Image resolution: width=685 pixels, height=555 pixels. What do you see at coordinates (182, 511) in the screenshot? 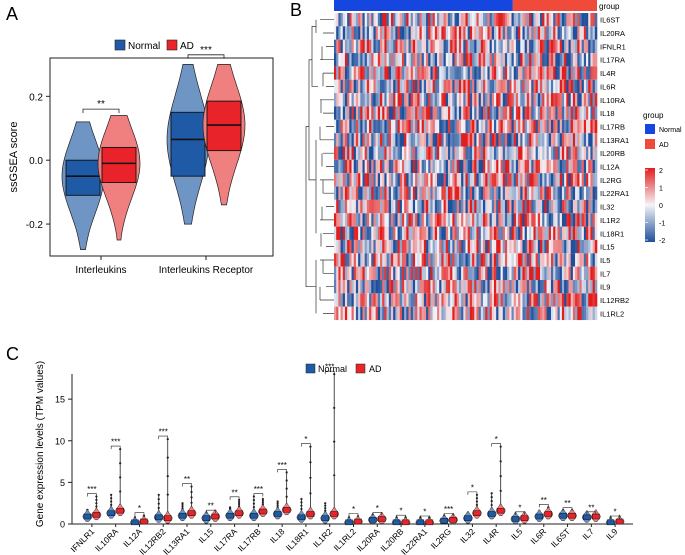
I see `gene-violin-normal` at bounding box center [182, 511].